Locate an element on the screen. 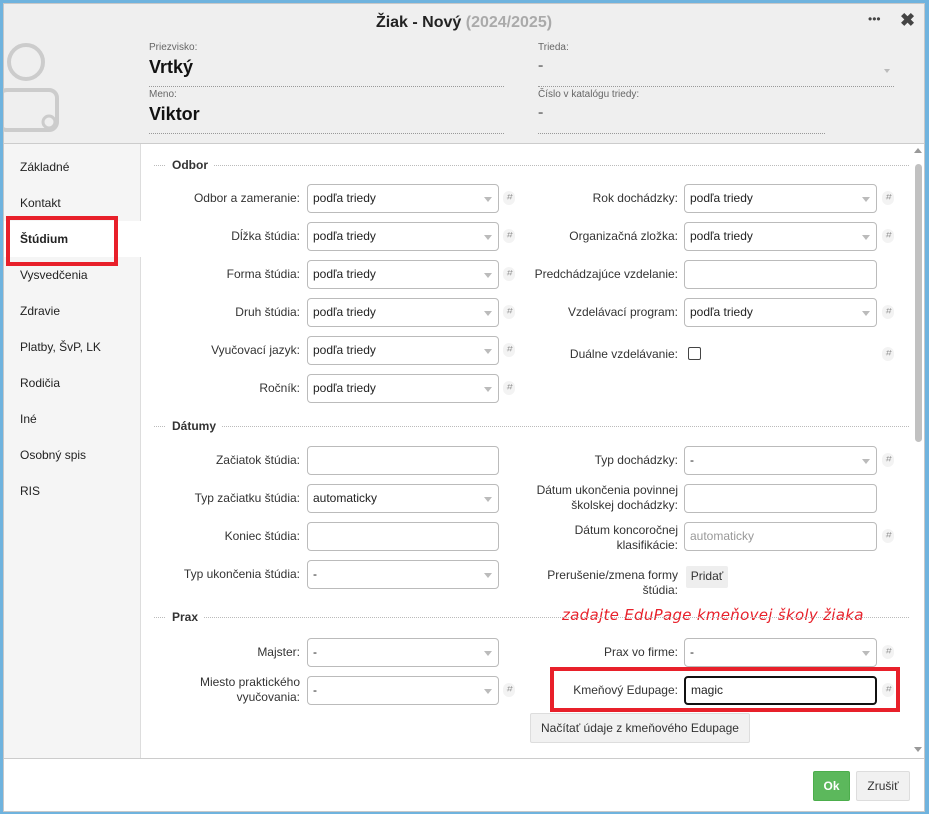  field-label: Typ začiatku štúdia: is located at coordinates (247, 498).